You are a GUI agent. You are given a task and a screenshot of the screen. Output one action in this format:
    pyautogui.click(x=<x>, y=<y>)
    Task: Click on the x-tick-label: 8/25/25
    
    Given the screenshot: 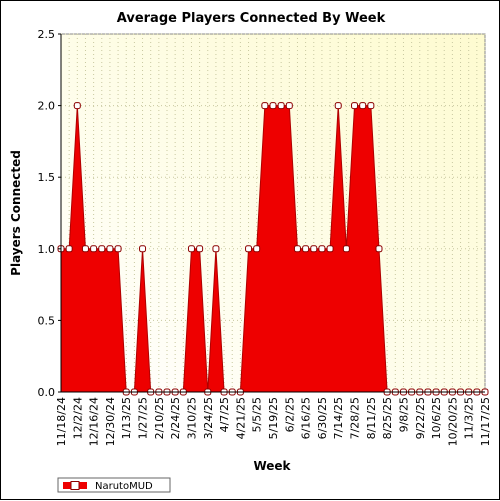 What is the action you would take?
    pyautogui.click(x=387, y=418)
    